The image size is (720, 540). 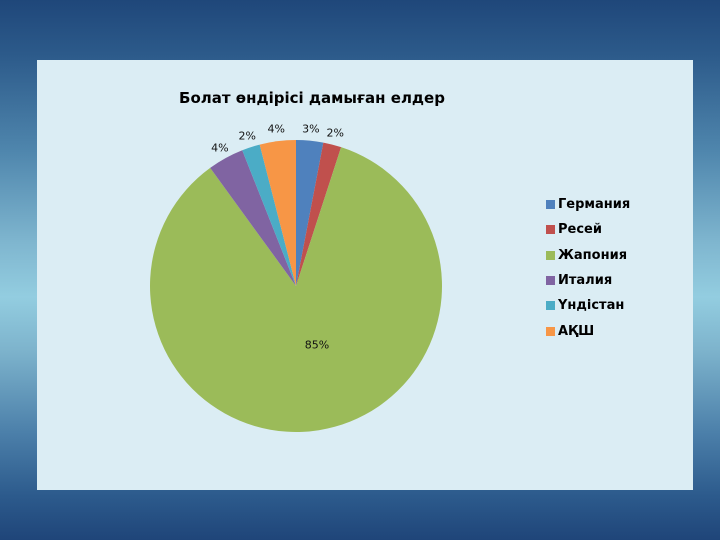 I want to click on pie-slice-germany, so click(x=310, y=213).